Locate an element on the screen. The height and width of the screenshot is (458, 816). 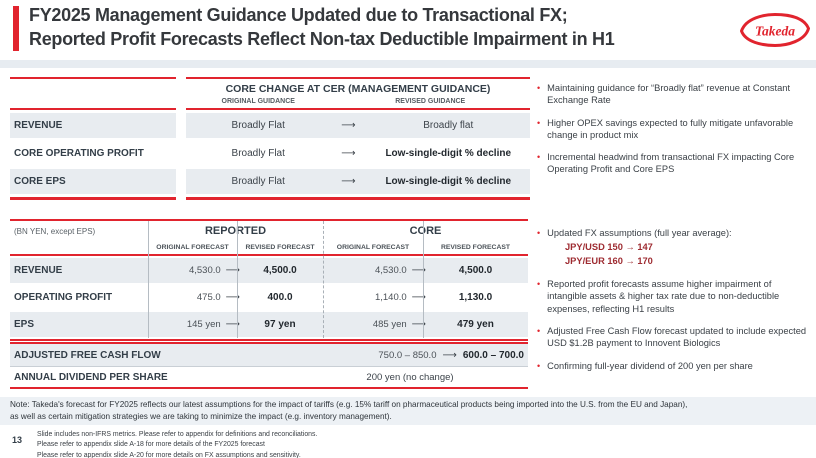
row-divider is located at coordinates (269, 366).